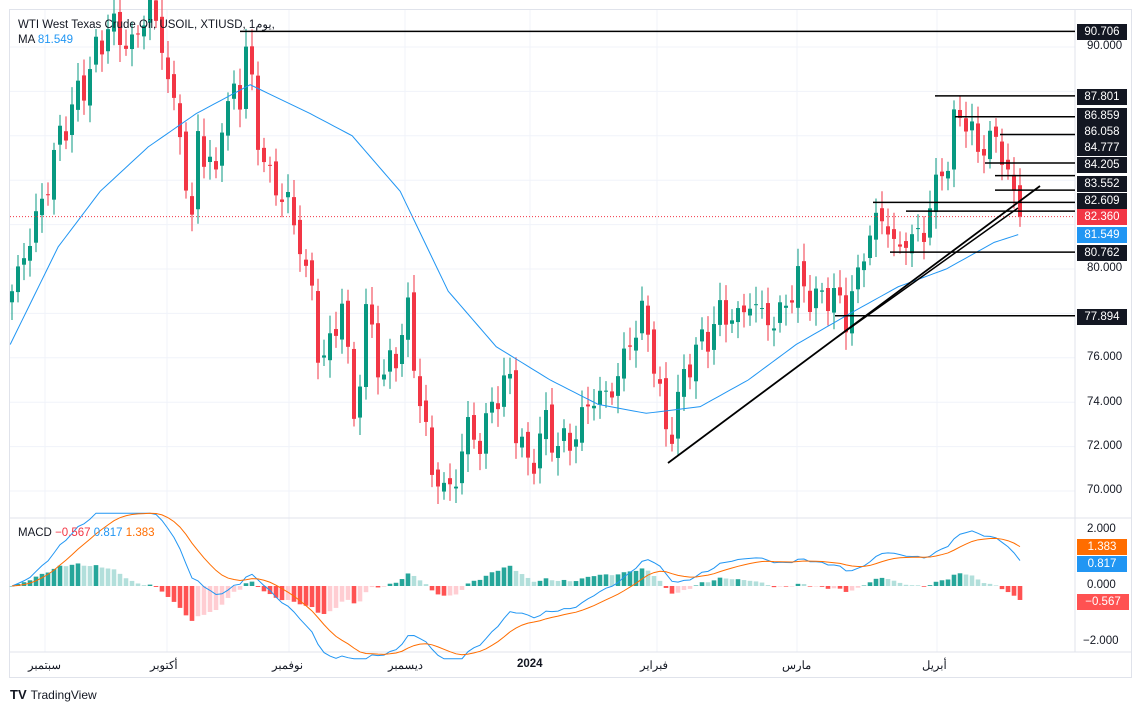 The height and width of the screenshot is (712, 1142). Describe the element at coordinates (45, 40) in the screenshot. I see `ma-legend: MA 81.549` at that location.